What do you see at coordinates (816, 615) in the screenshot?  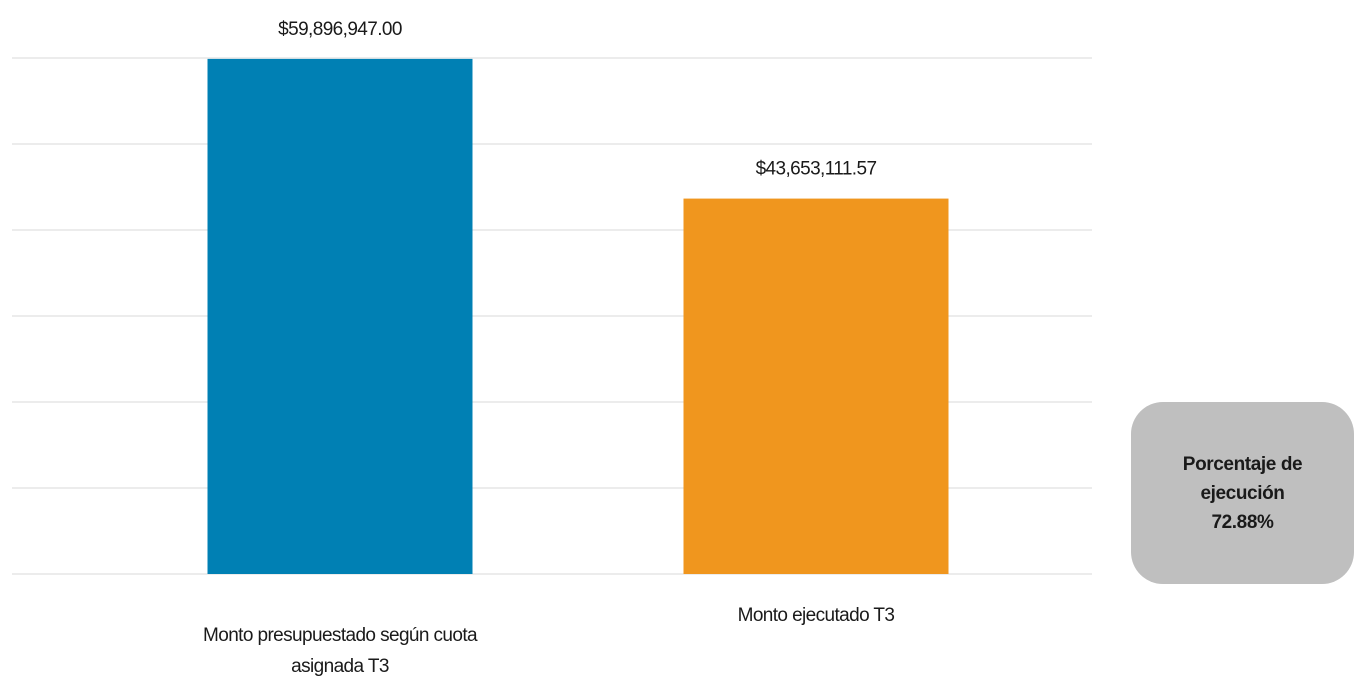 I see `x-tick-label: Monto ejecutado T3` at bounding box center [816, 615].